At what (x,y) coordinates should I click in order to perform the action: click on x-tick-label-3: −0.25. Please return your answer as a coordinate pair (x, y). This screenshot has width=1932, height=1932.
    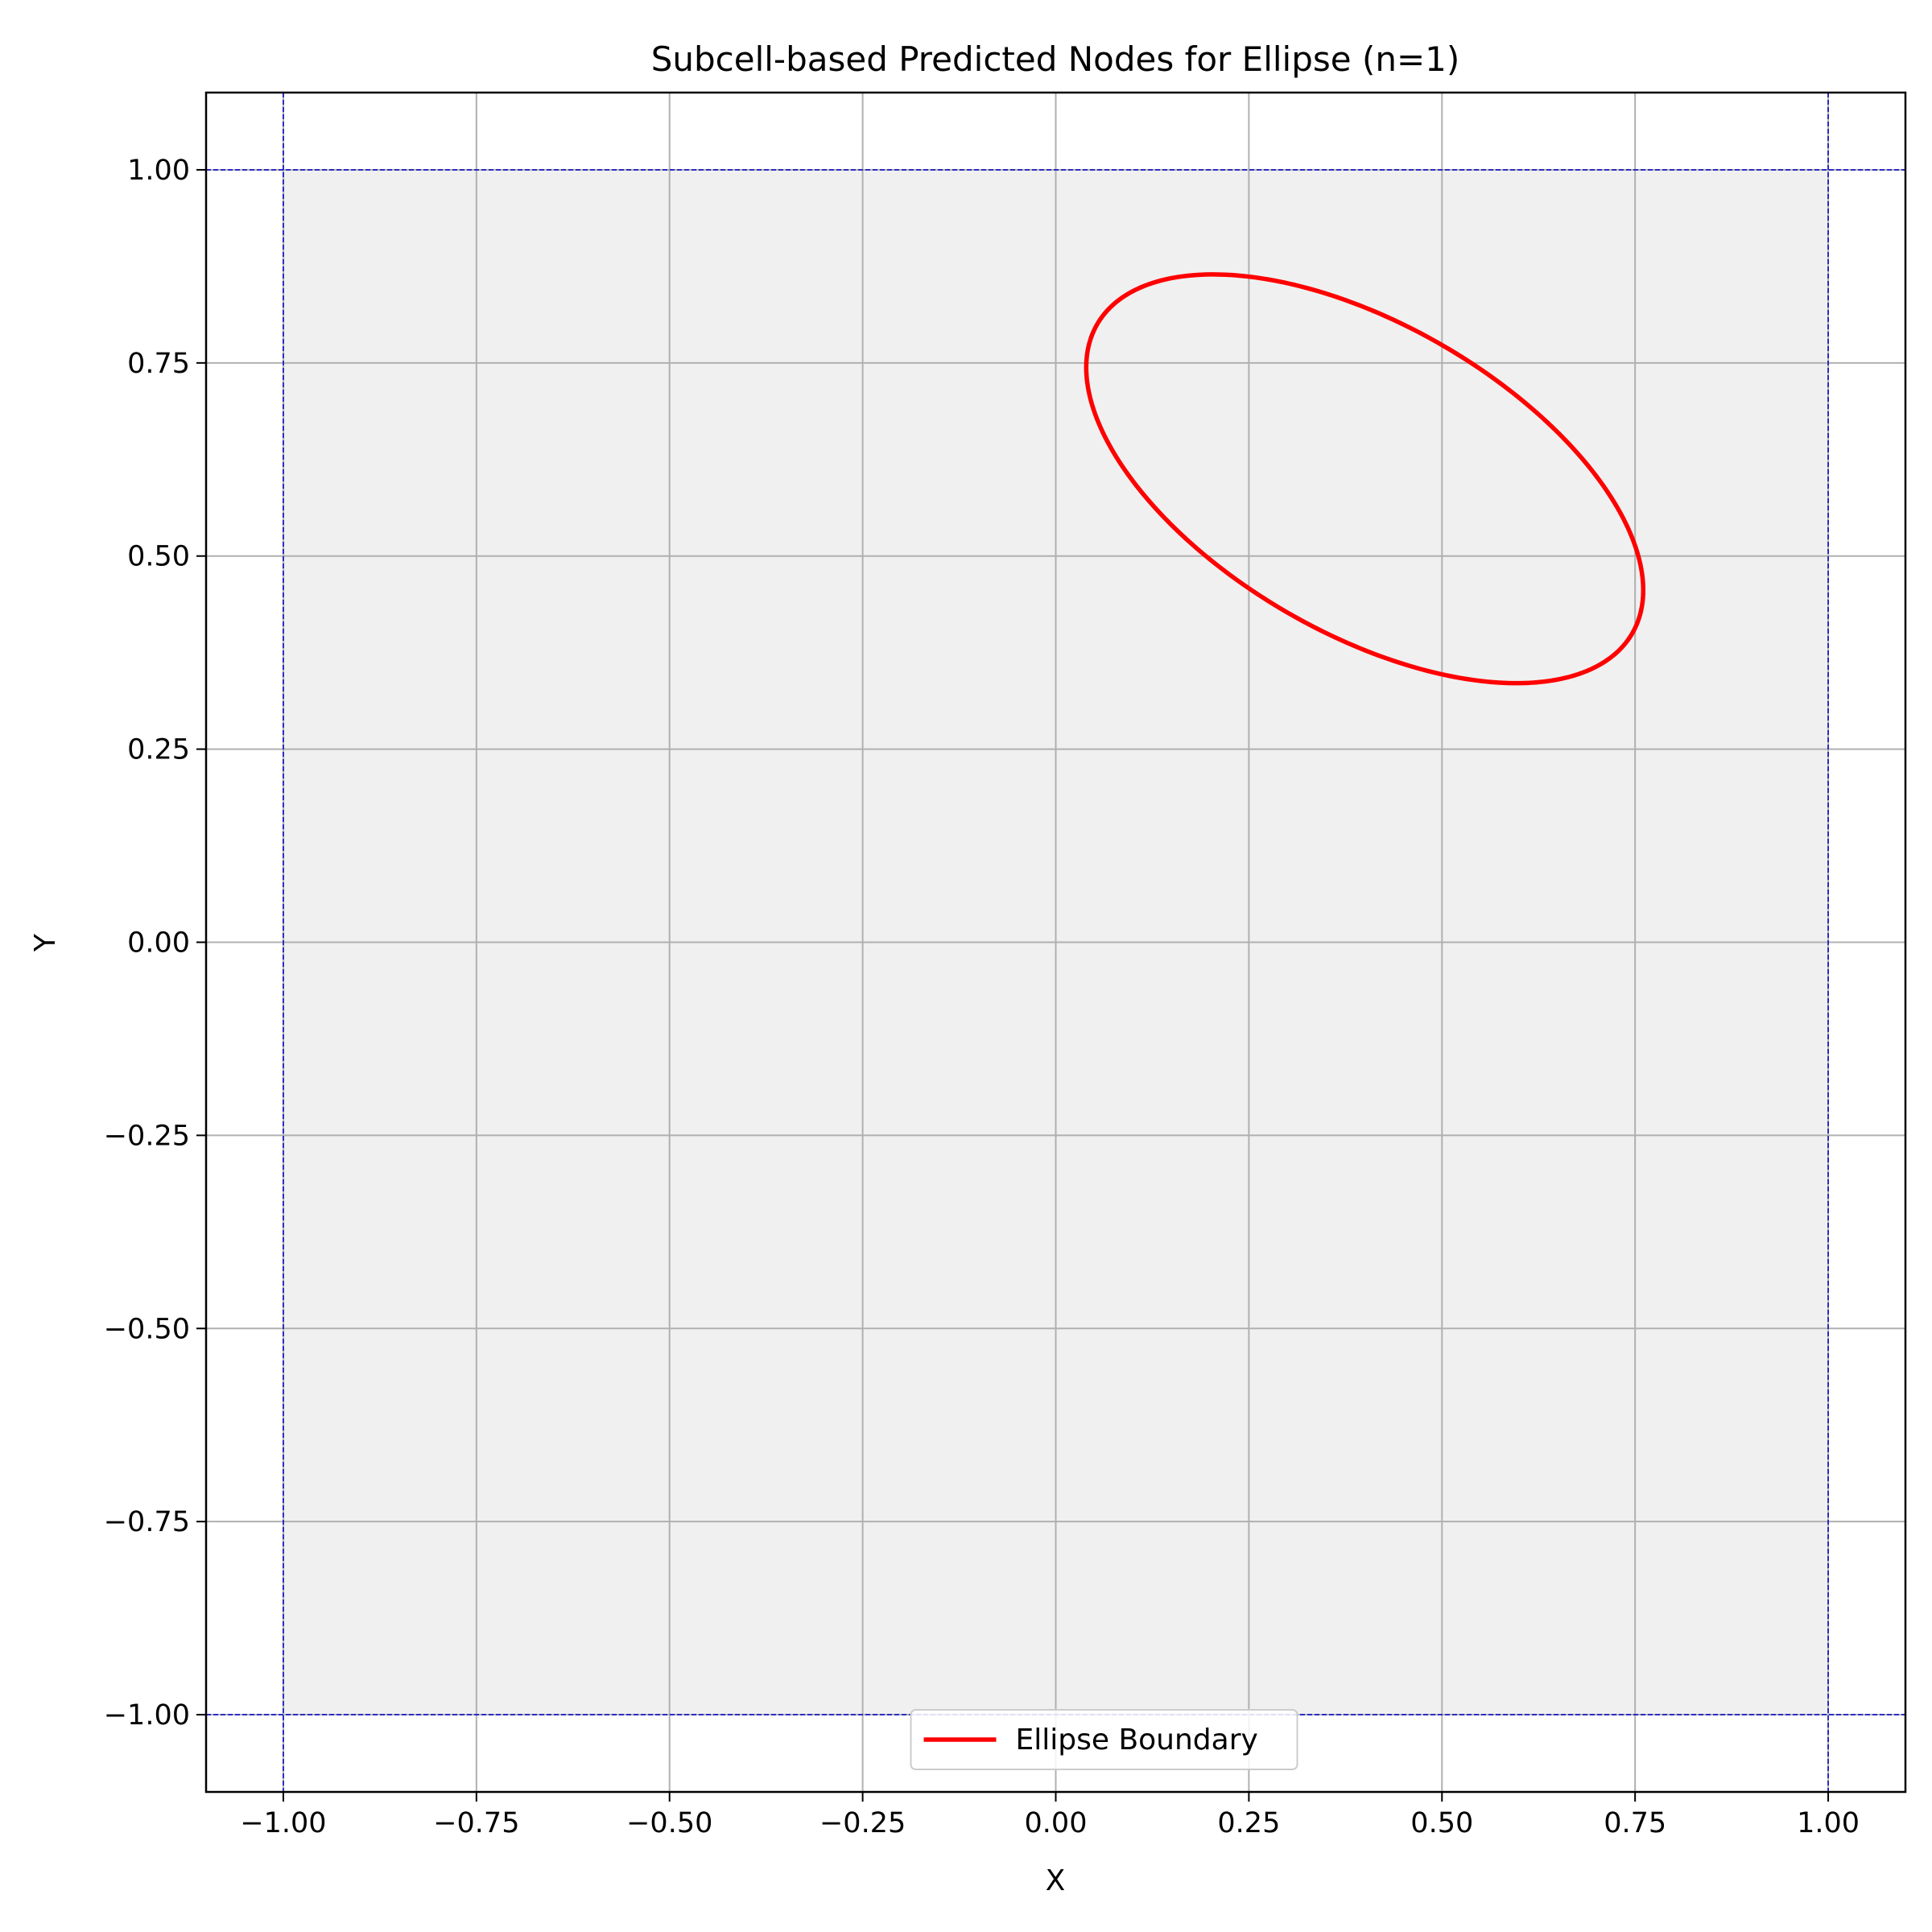
    Looking at the image, I should click on (862, 1823).